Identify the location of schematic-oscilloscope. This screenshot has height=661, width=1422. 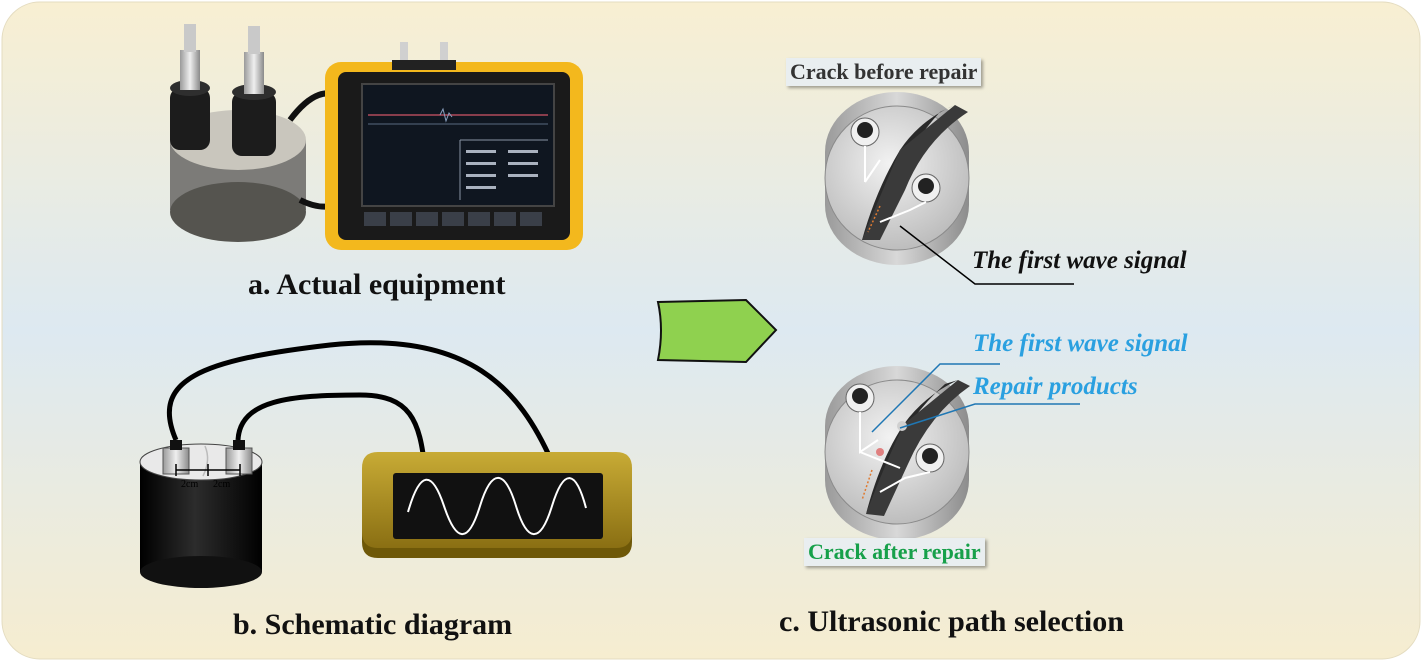
(497, 505).